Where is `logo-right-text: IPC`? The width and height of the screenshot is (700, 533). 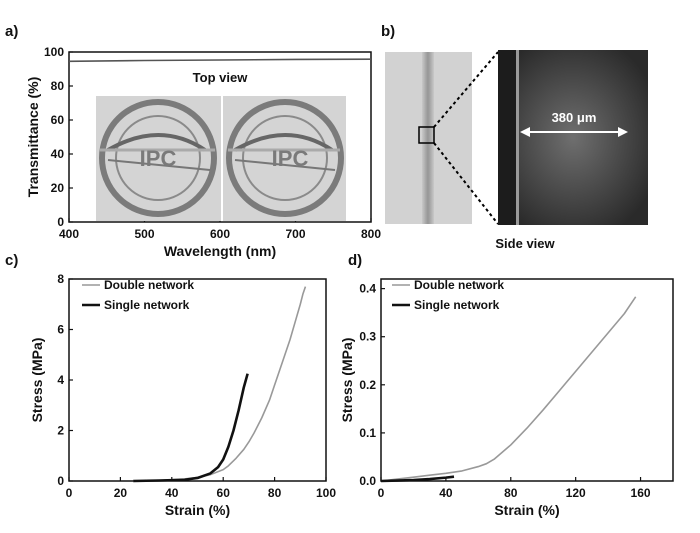
logo-right-text: IPC is located at coordinates (290, 158).